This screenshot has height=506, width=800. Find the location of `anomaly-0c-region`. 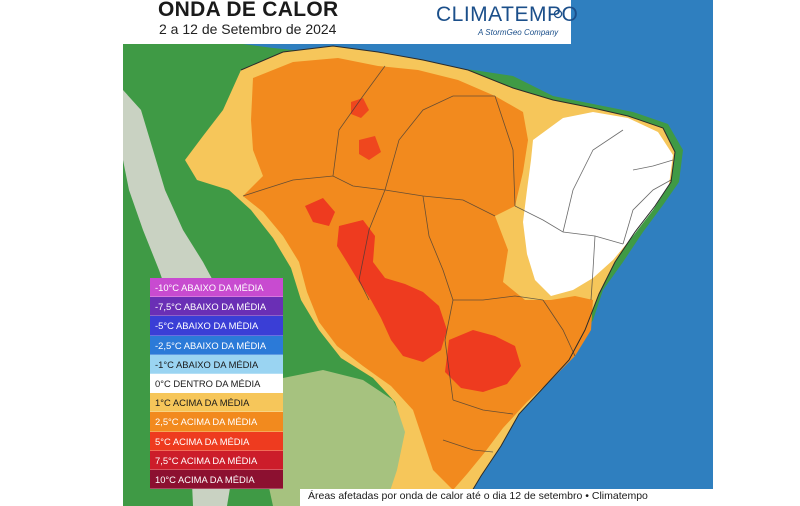

anomaly-0c-region is located at coordinates (598, 204).